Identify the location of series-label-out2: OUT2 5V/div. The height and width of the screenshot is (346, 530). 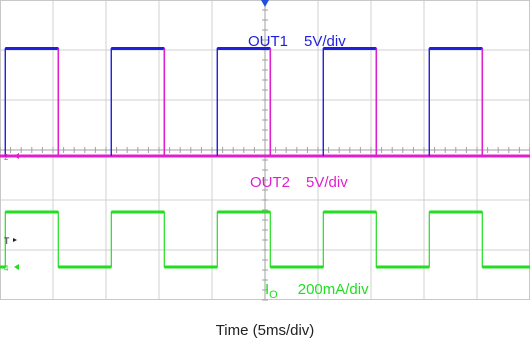
(299, 182).